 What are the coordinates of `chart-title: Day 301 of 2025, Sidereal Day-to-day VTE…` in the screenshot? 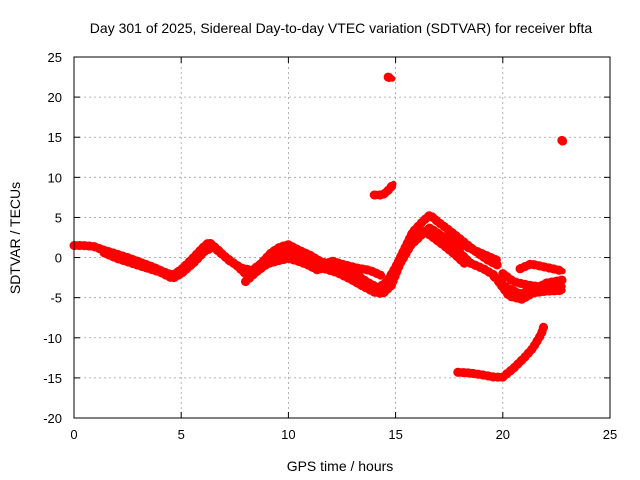 It's located at (341, 28).